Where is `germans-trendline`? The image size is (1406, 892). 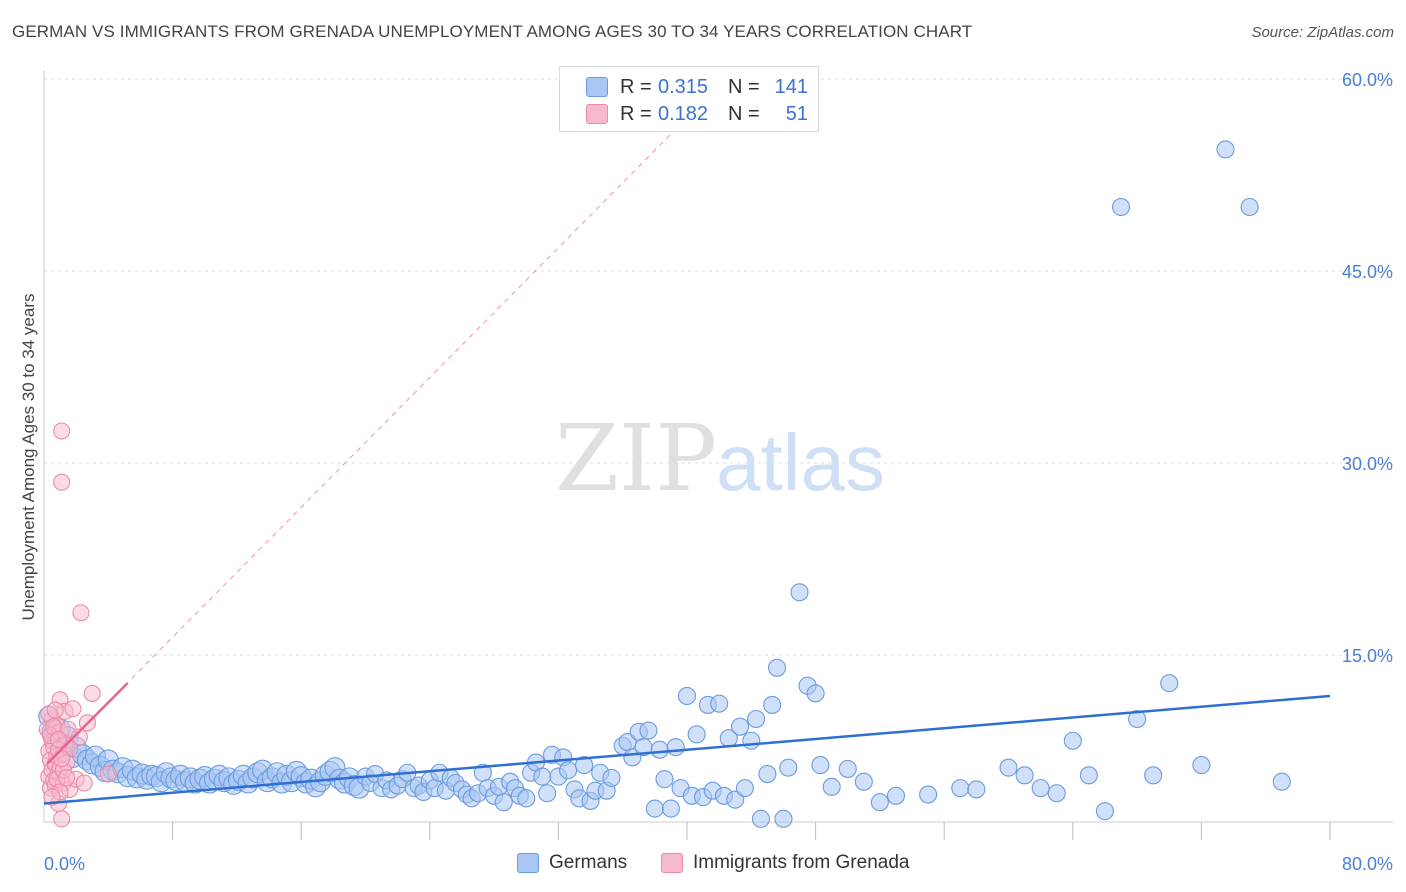
germans-trendline is located at coordinates (687, 749).